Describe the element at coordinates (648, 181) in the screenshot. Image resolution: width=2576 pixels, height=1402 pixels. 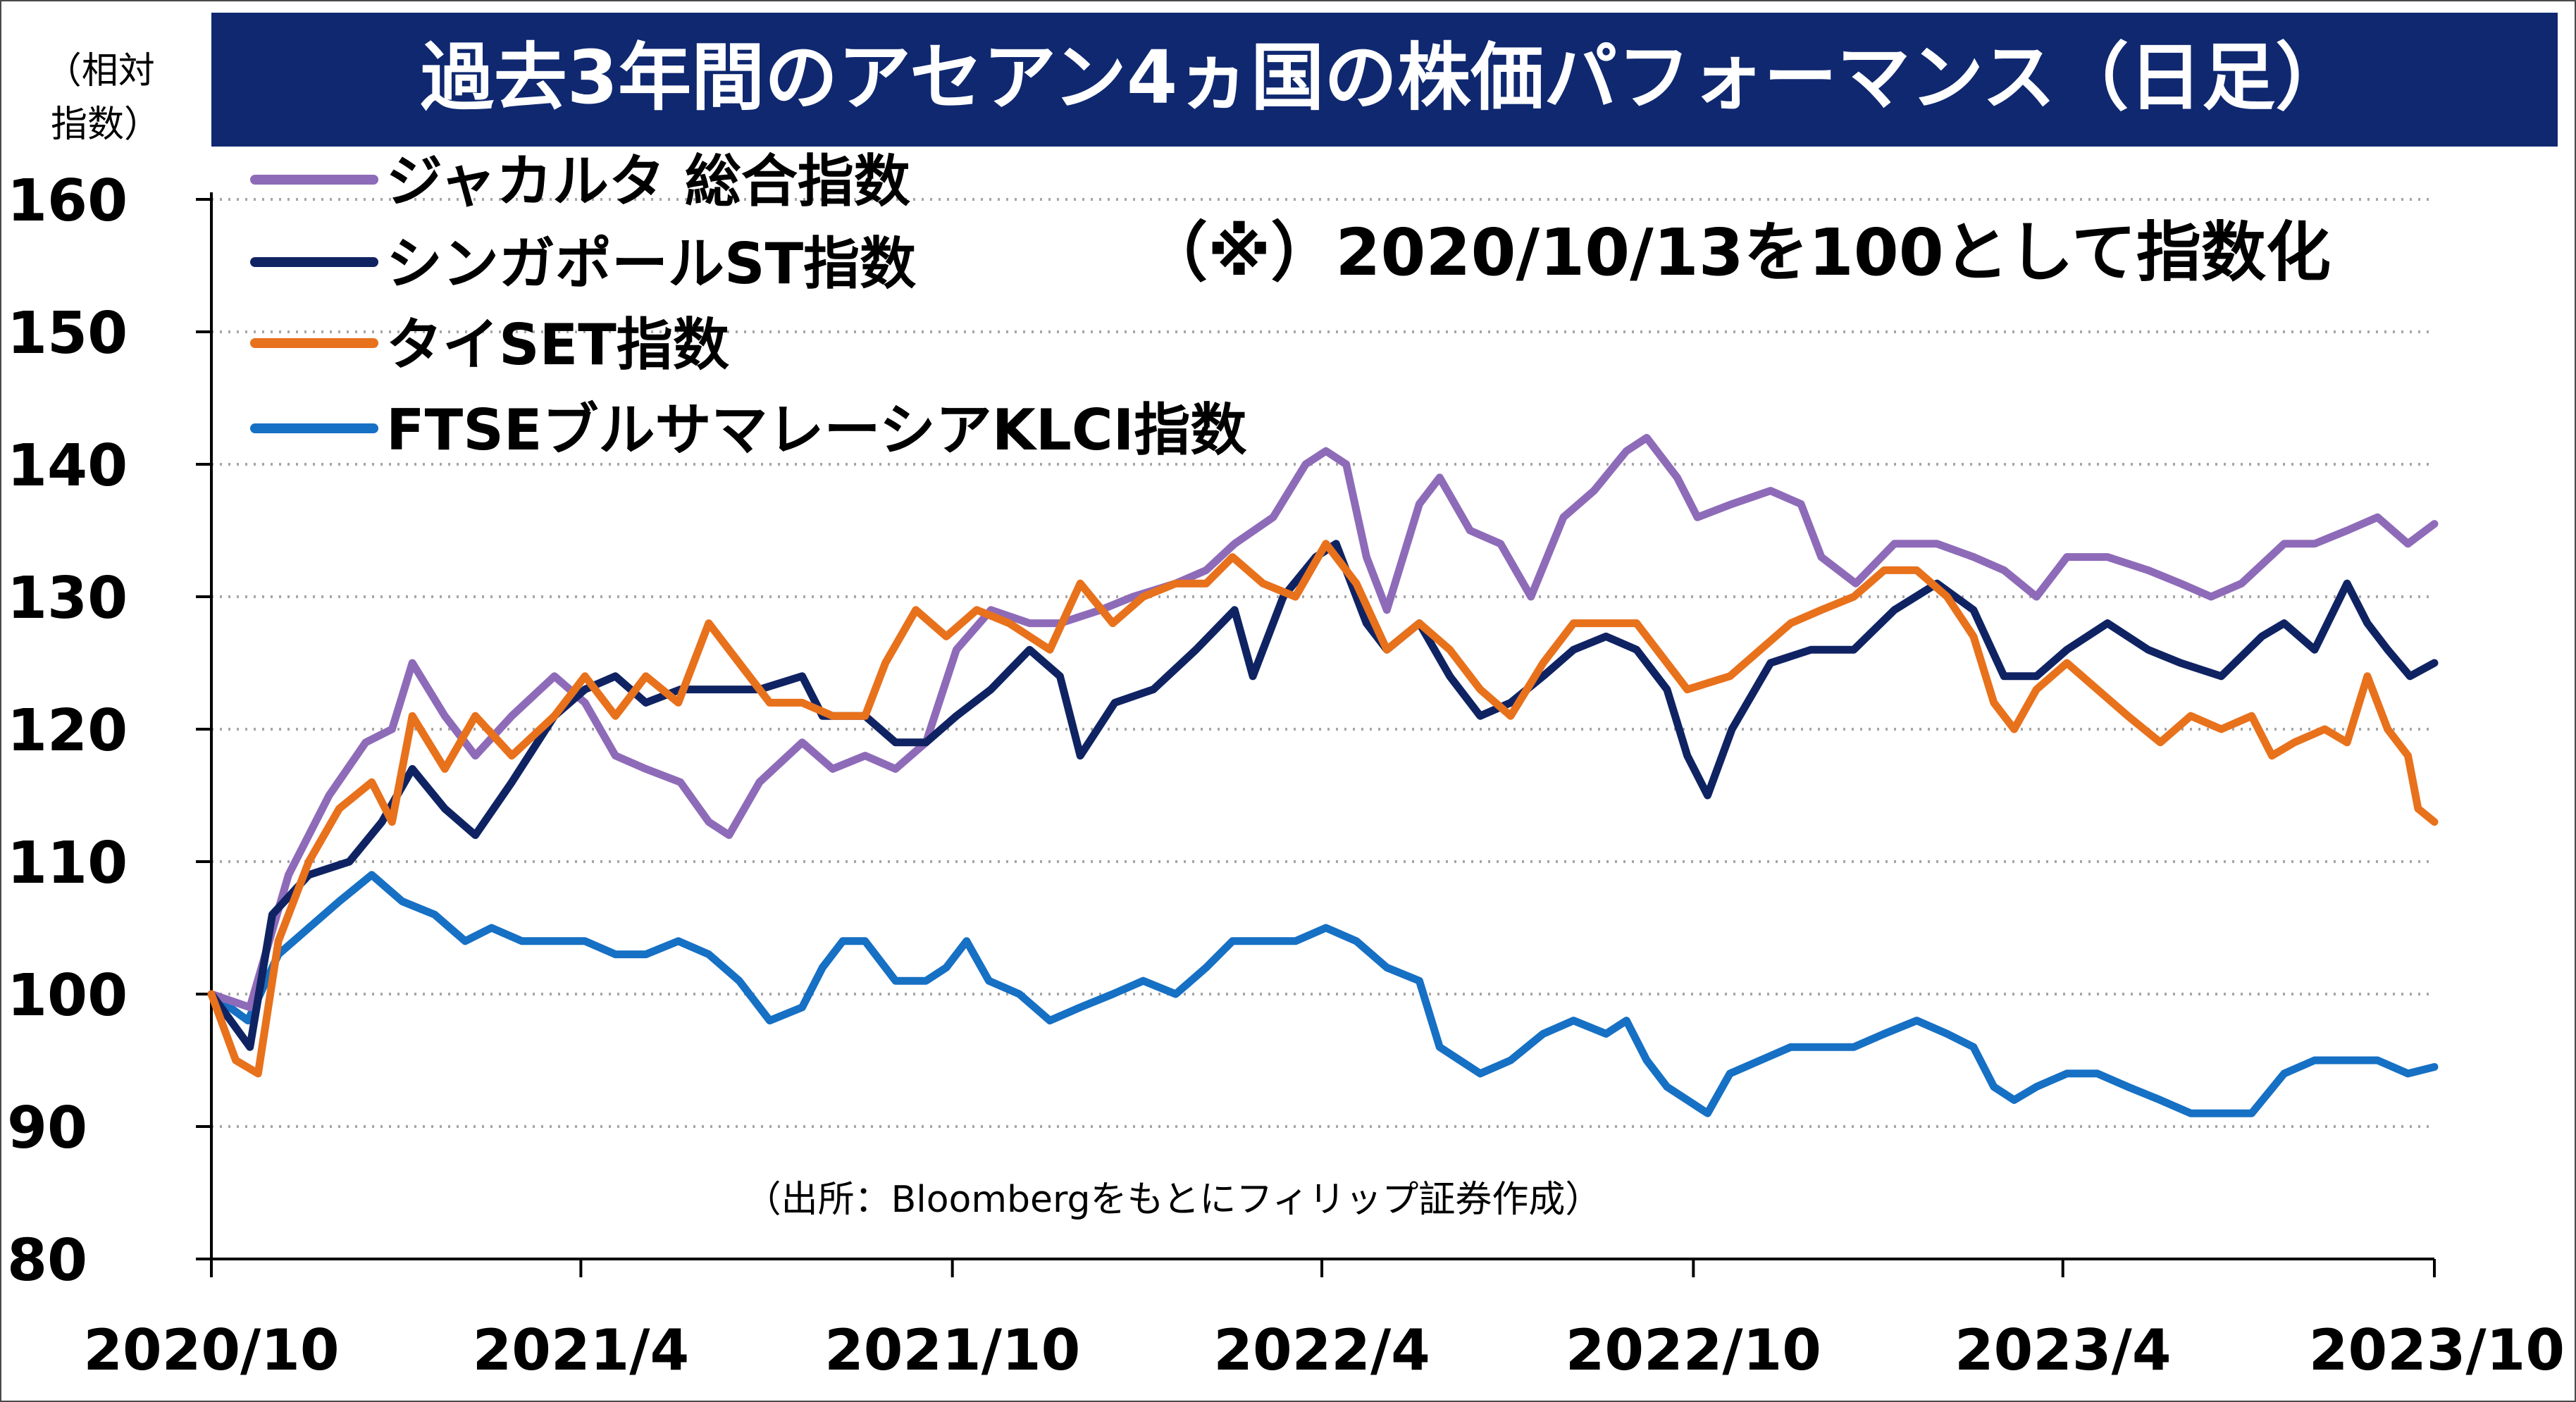
I see `legend-label-0: ジャカルタ 総合指数` at that location.